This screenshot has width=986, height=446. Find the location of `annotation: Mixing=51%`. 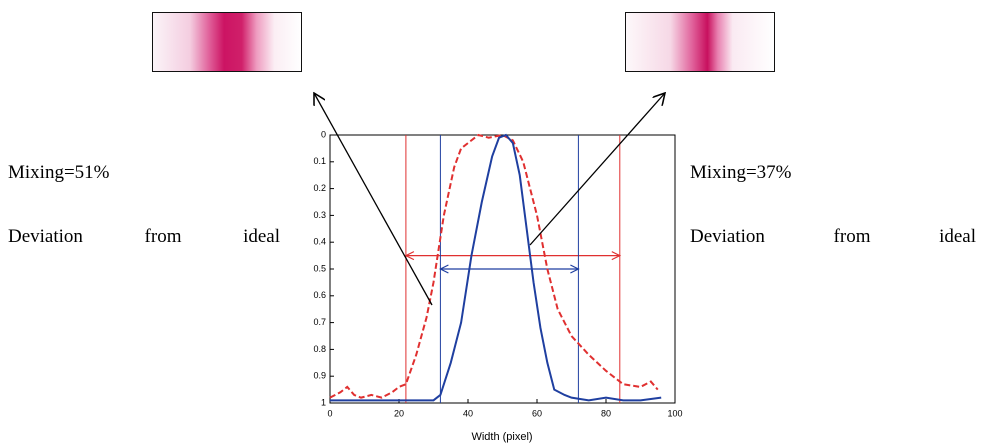

annotation: Mixing=51% is located at coordinates (59, 172).